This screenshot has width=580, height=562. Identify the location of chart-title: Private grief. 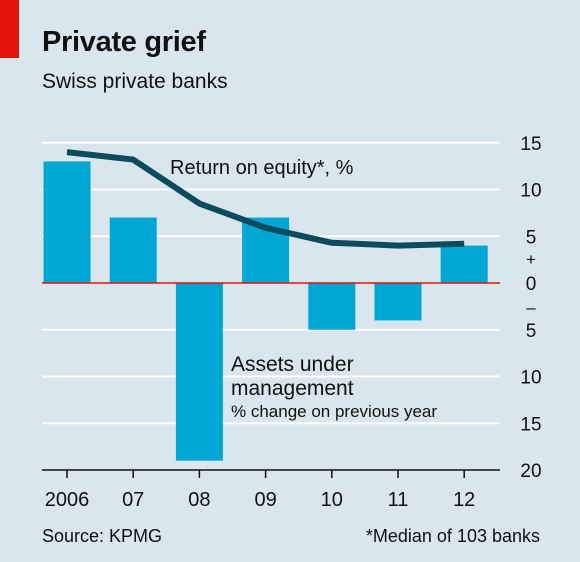
(124, 42).